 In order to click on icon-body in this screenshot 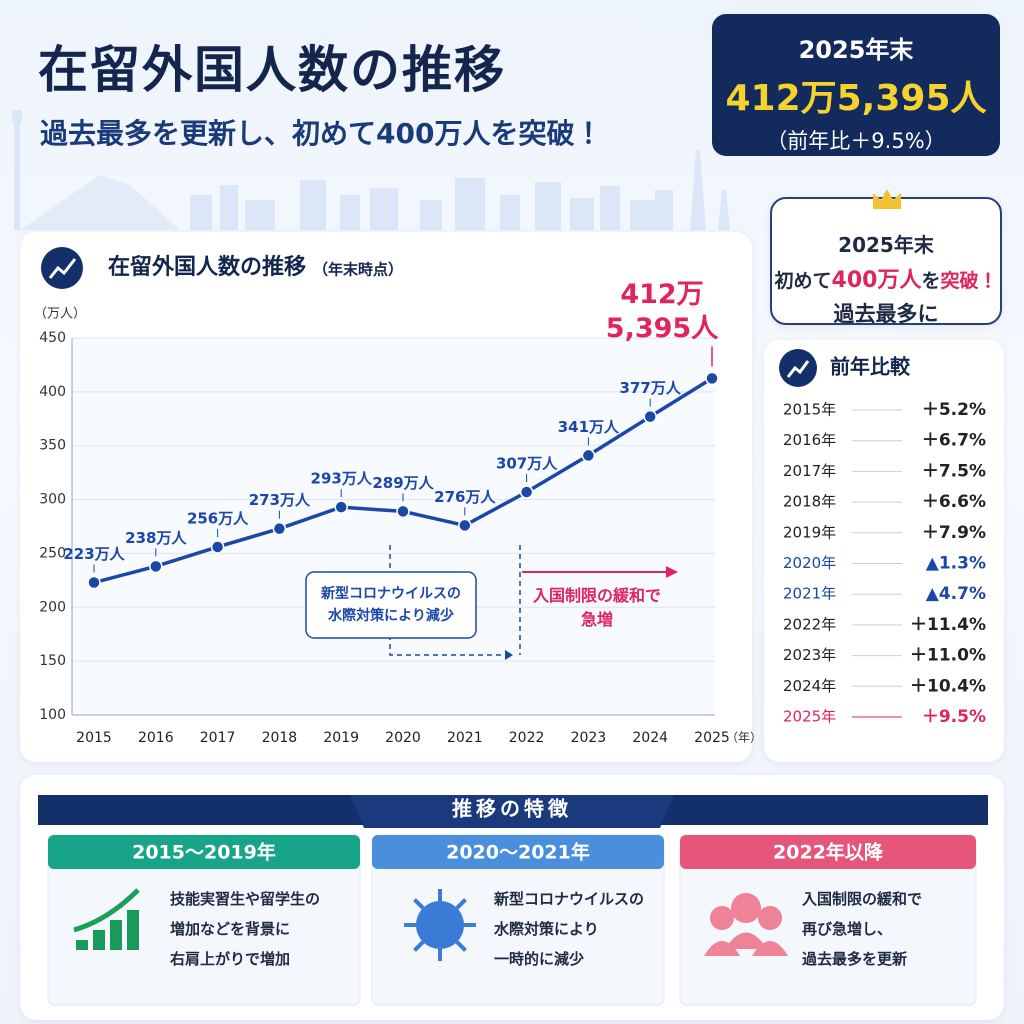, I will do `click(746, 940)`.